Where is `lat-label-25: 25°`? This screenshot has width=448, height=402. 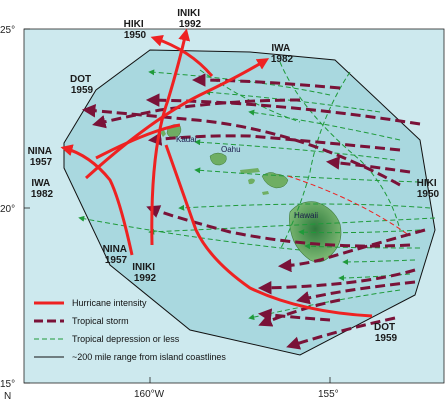
lat-label-25: 25° is located at coordinates (7, 30).